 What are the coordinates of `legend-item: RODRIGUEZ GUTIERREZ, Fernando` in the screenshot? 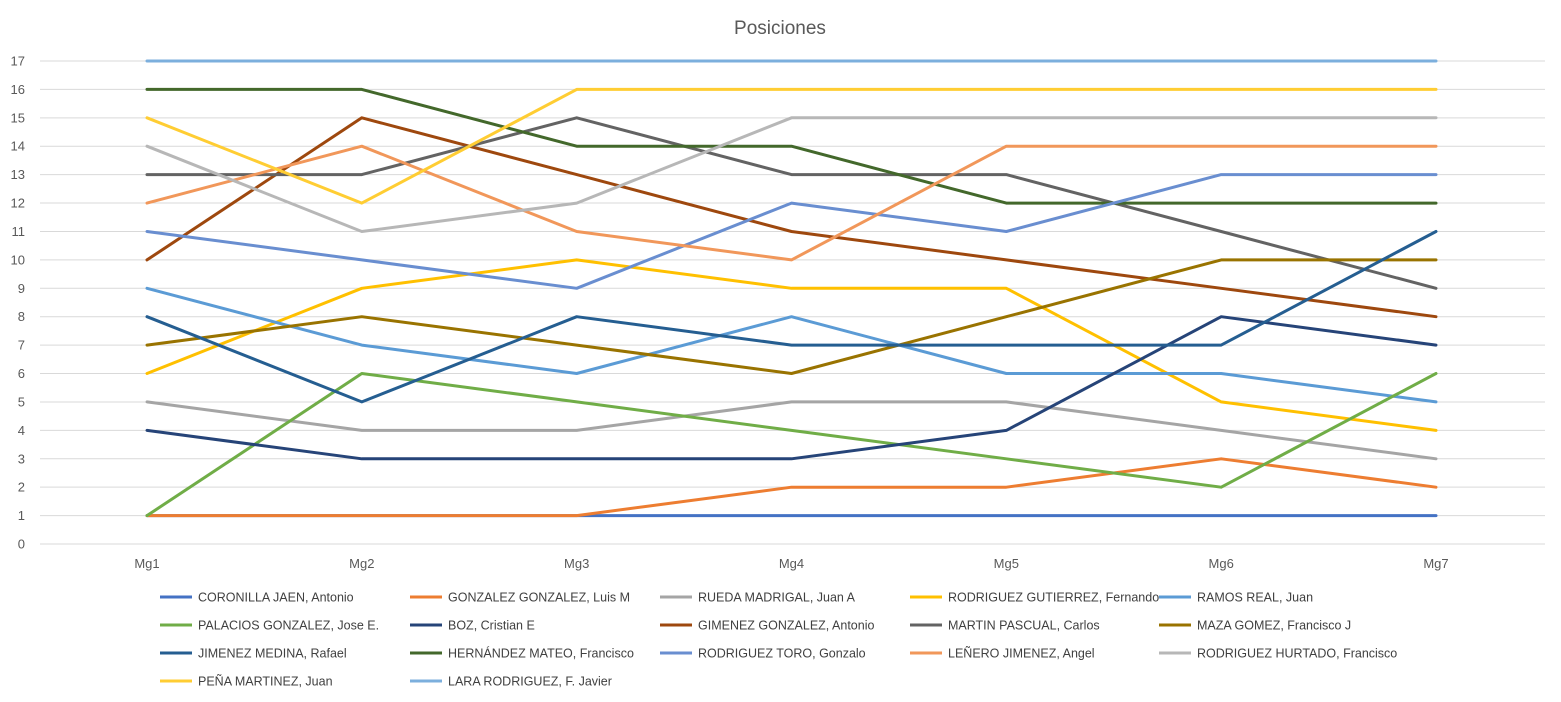 It's located at (1034, 598).